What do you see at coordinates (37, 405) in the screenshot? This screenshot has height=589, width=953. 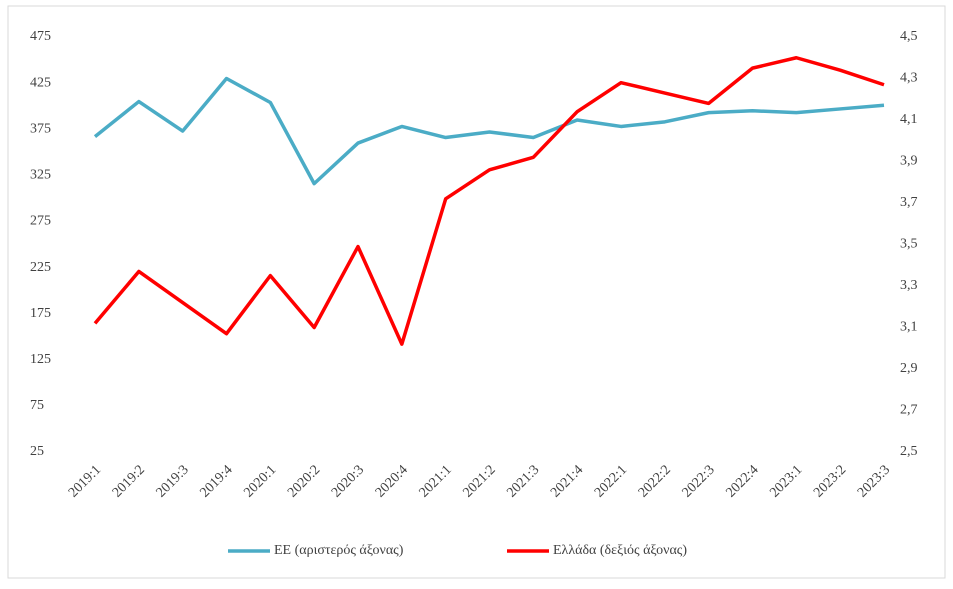 I see `y-tick-label: 75` at bounding box center [37, 405].